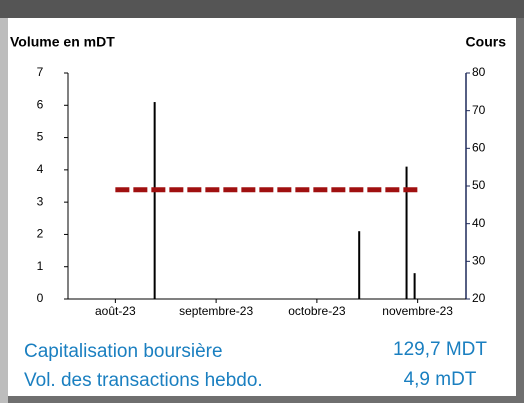  I want to click on x-tick-label: octobre-23, so click(317, 311).